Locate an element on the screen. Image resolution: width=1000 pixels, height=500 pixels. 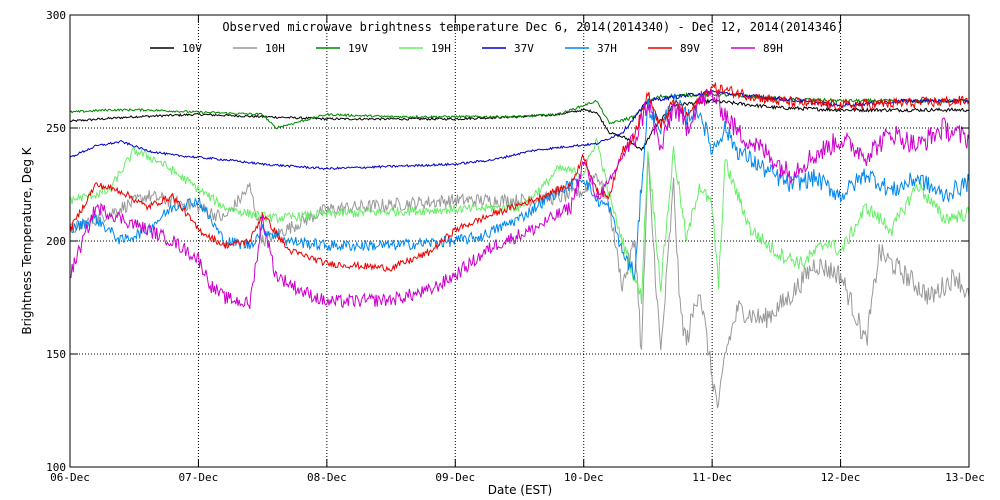
x-tick-label: 12-Dec is located at coordinates (841, 477).